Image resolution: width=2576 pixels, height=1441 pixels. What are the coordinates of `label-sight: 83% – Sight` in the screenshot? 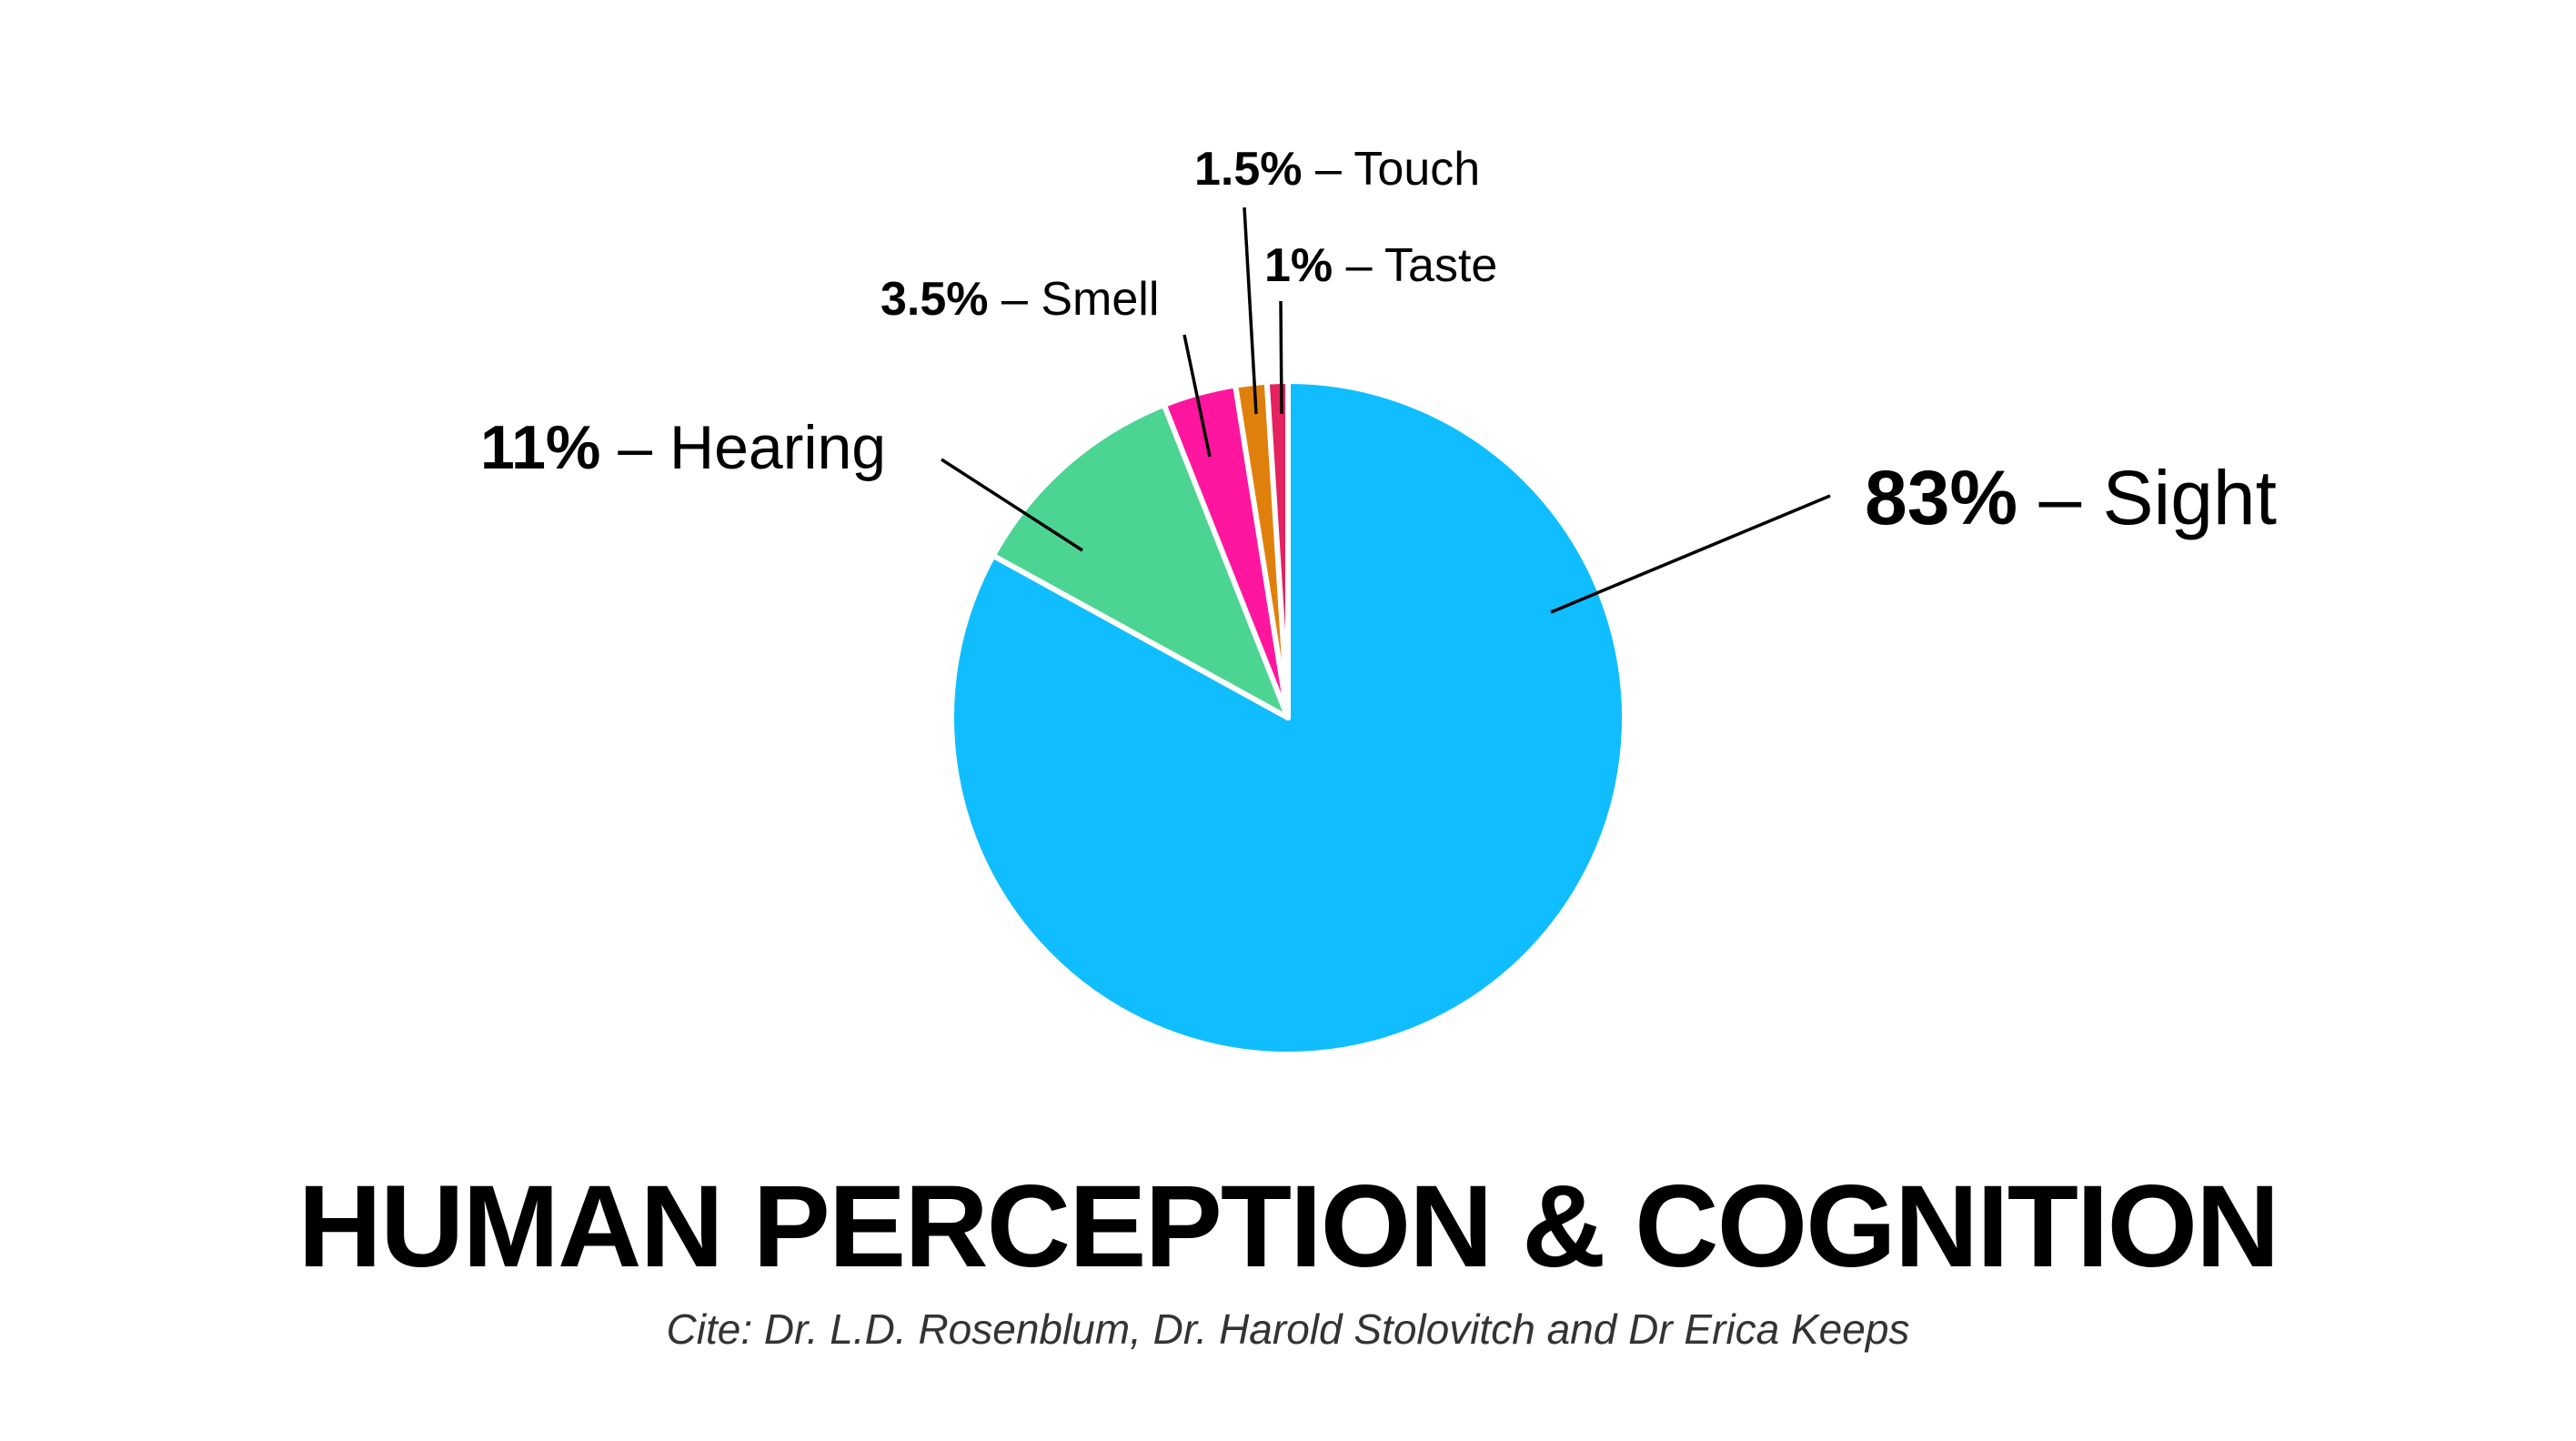 It's located at (2071, 497).